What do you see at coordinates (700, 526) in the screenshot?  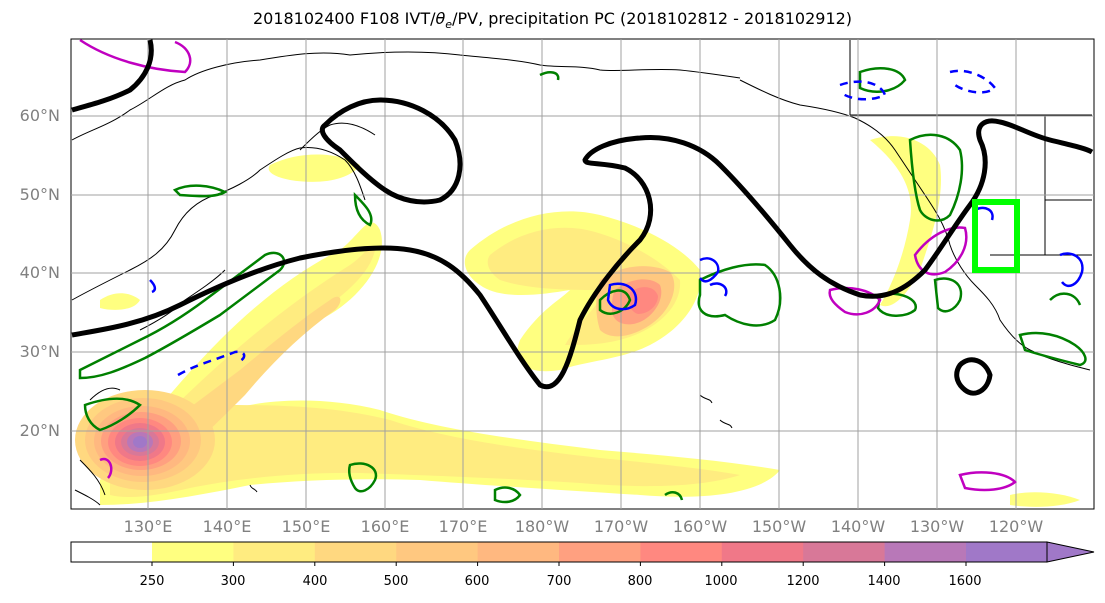 I see `lon-label-160w: 160°W` at bounding box center [700, 526].